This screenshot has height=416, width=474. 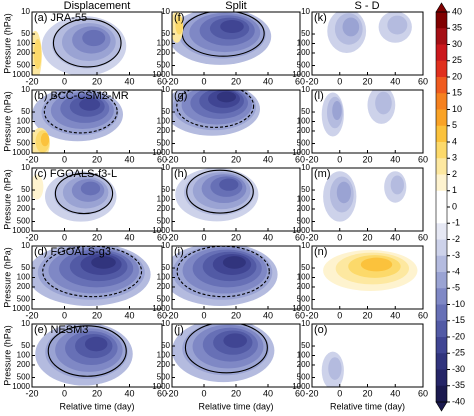 I want to click on colorbar-tick-label: -5, so click(x=456, y=288).